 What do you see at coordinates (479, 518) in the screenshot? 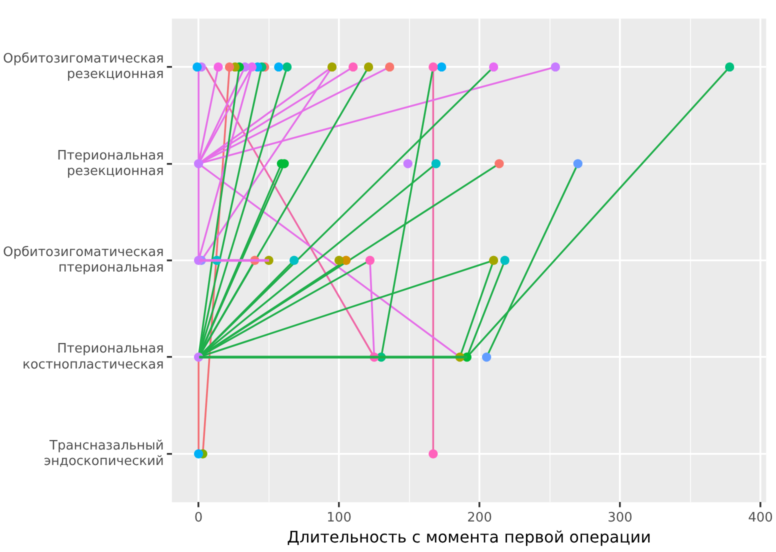
I see `x-tick-label: 200` at bounding box center [479, 518].